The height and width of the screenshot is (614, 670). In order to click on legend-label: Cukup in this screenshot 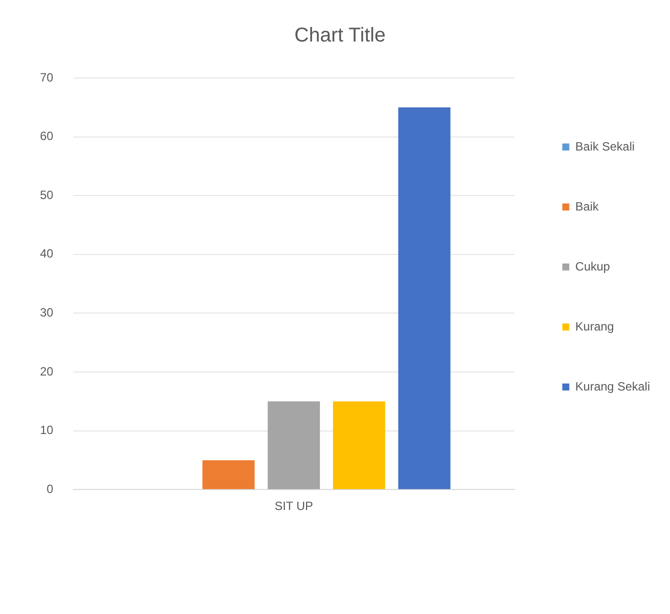, I will do `click(592, 266)`.